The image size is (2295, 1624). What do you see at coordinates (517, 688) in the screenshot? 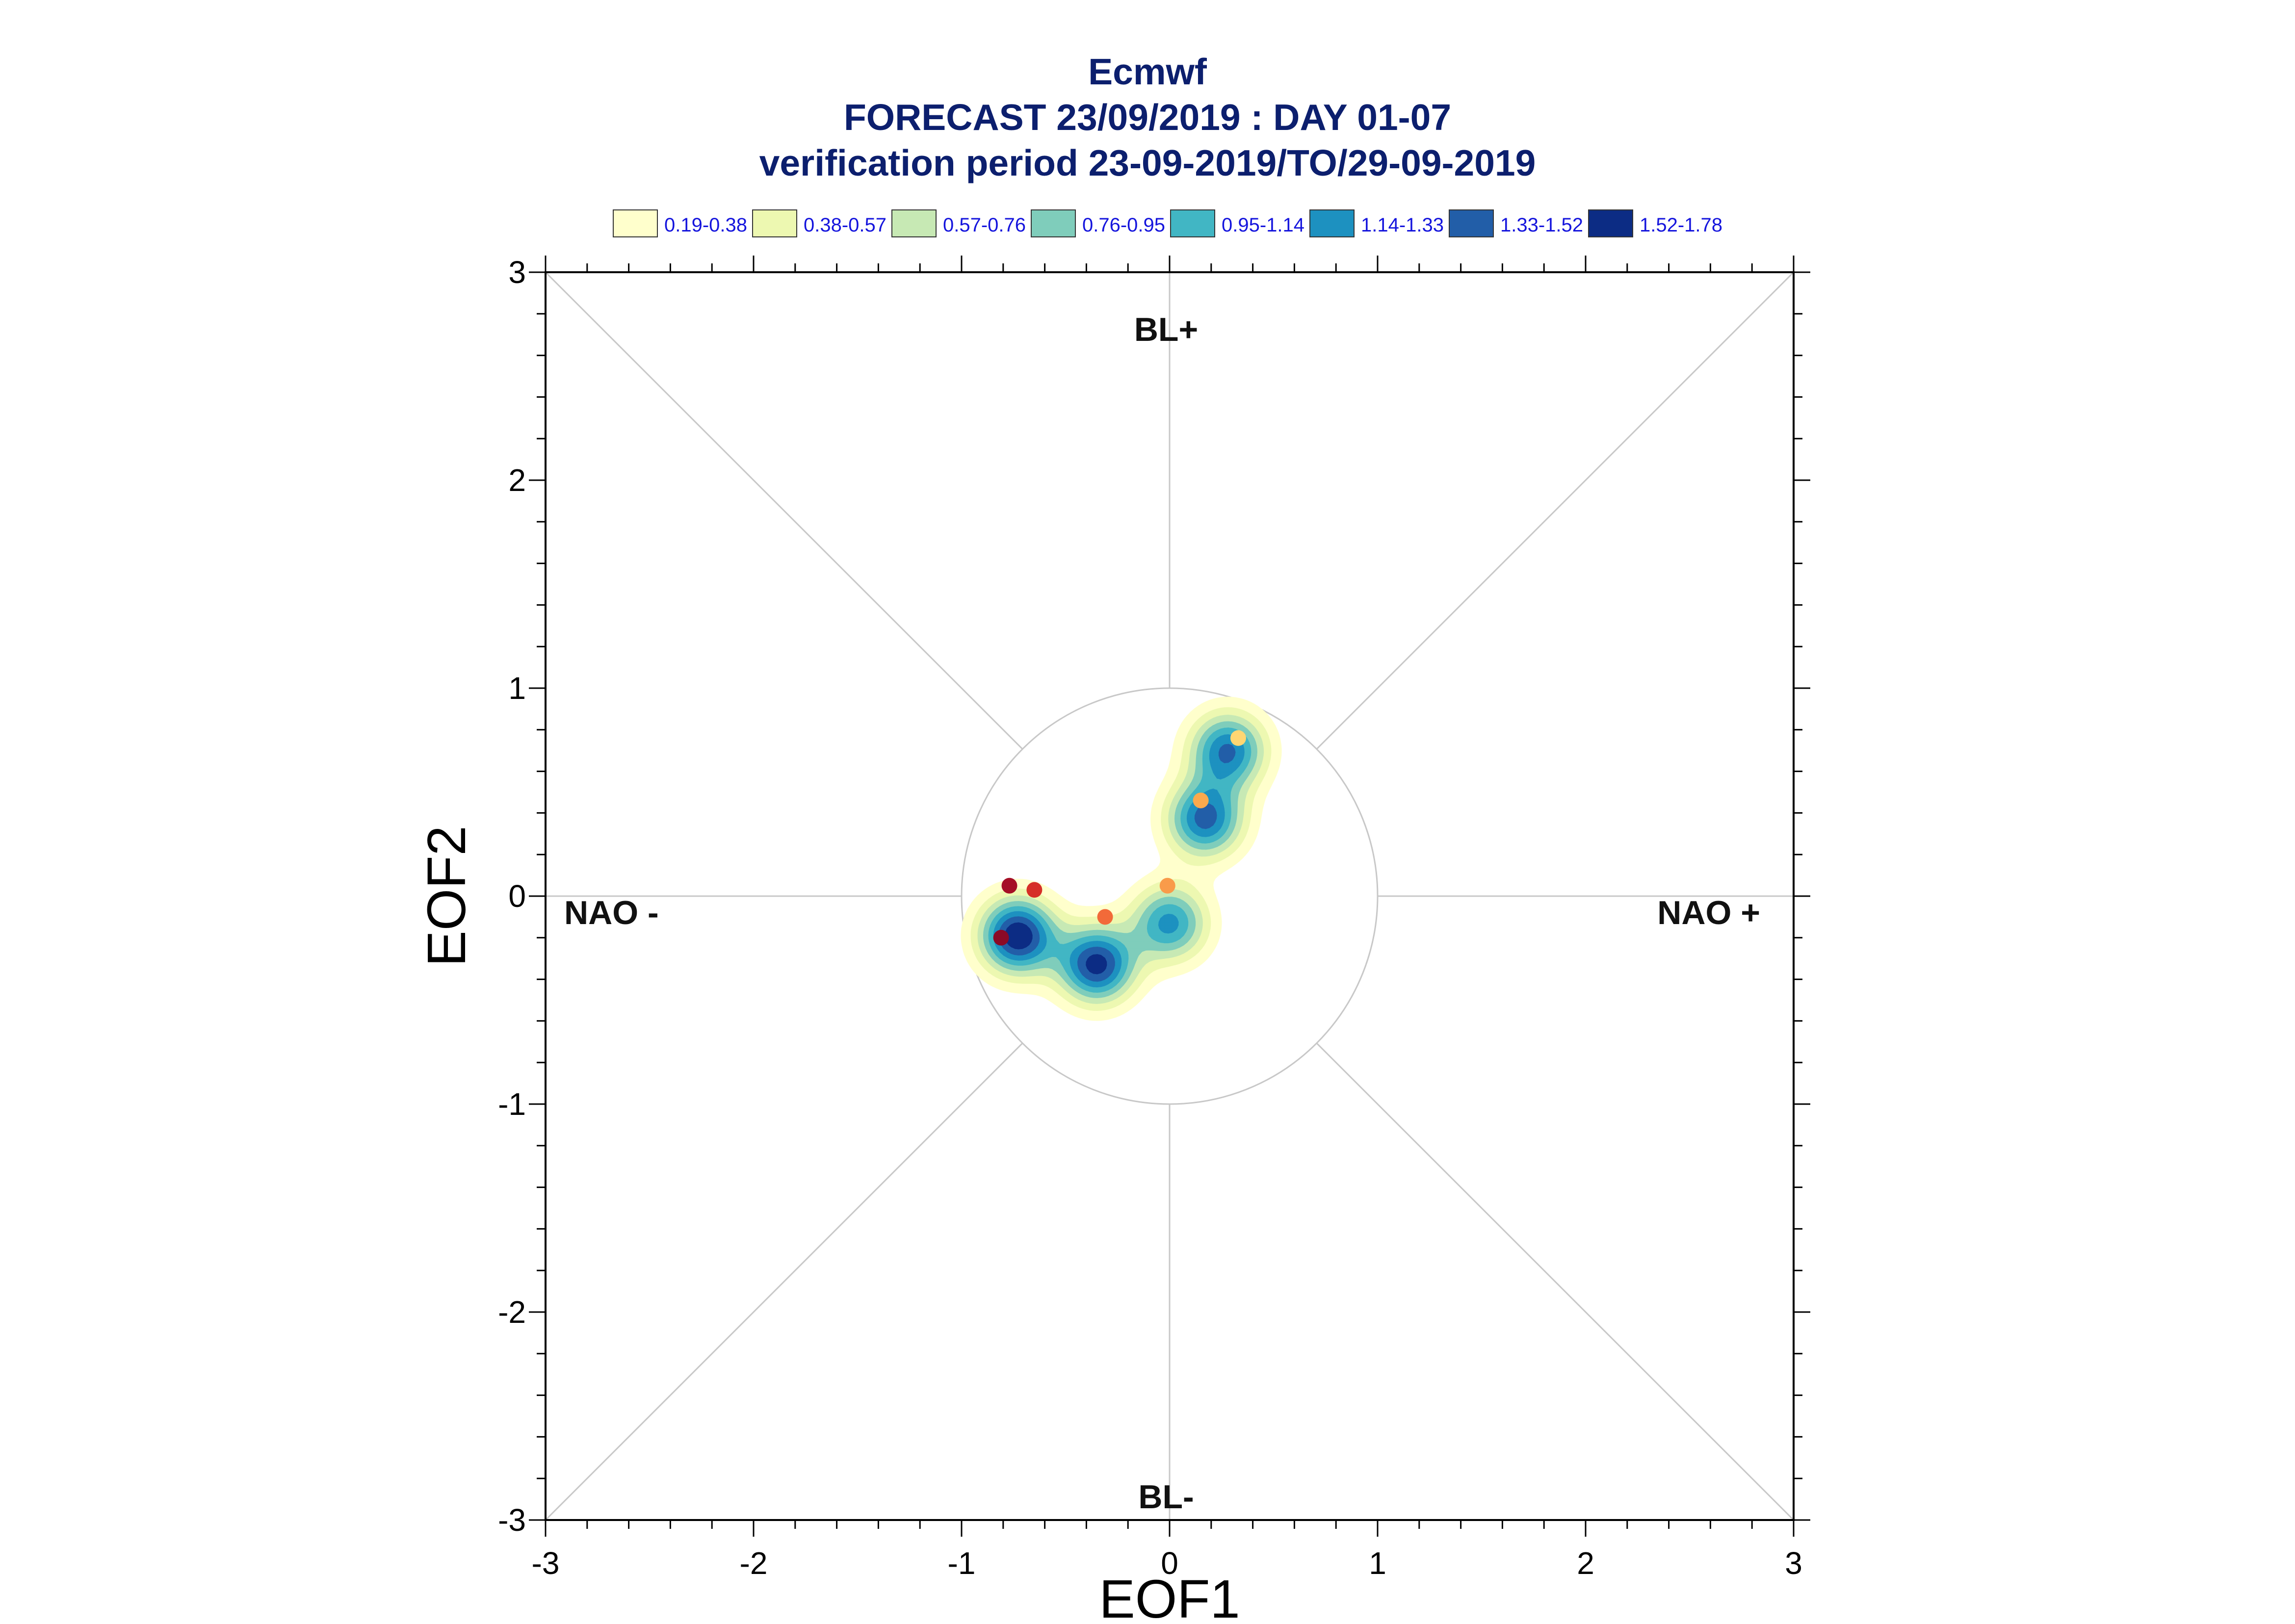
I see `y-tick-label: 1` at bounding box center [517, 688].